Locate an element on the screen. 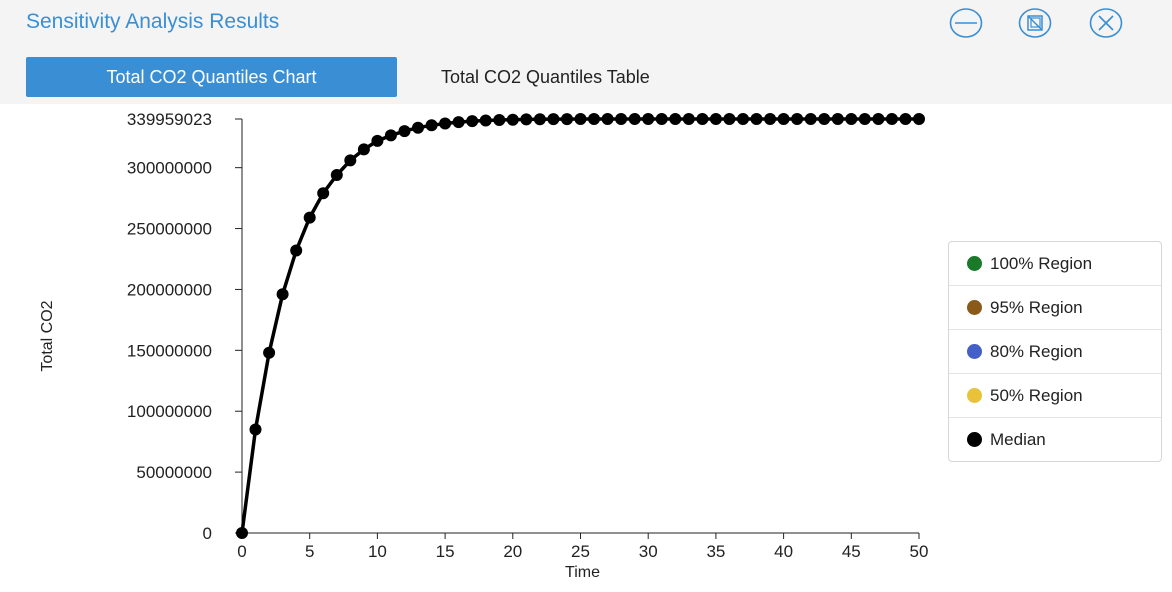 The width and height of the screenshot is (1172, 592). legend-item-median: Median is located at coordinates (1055, 439).